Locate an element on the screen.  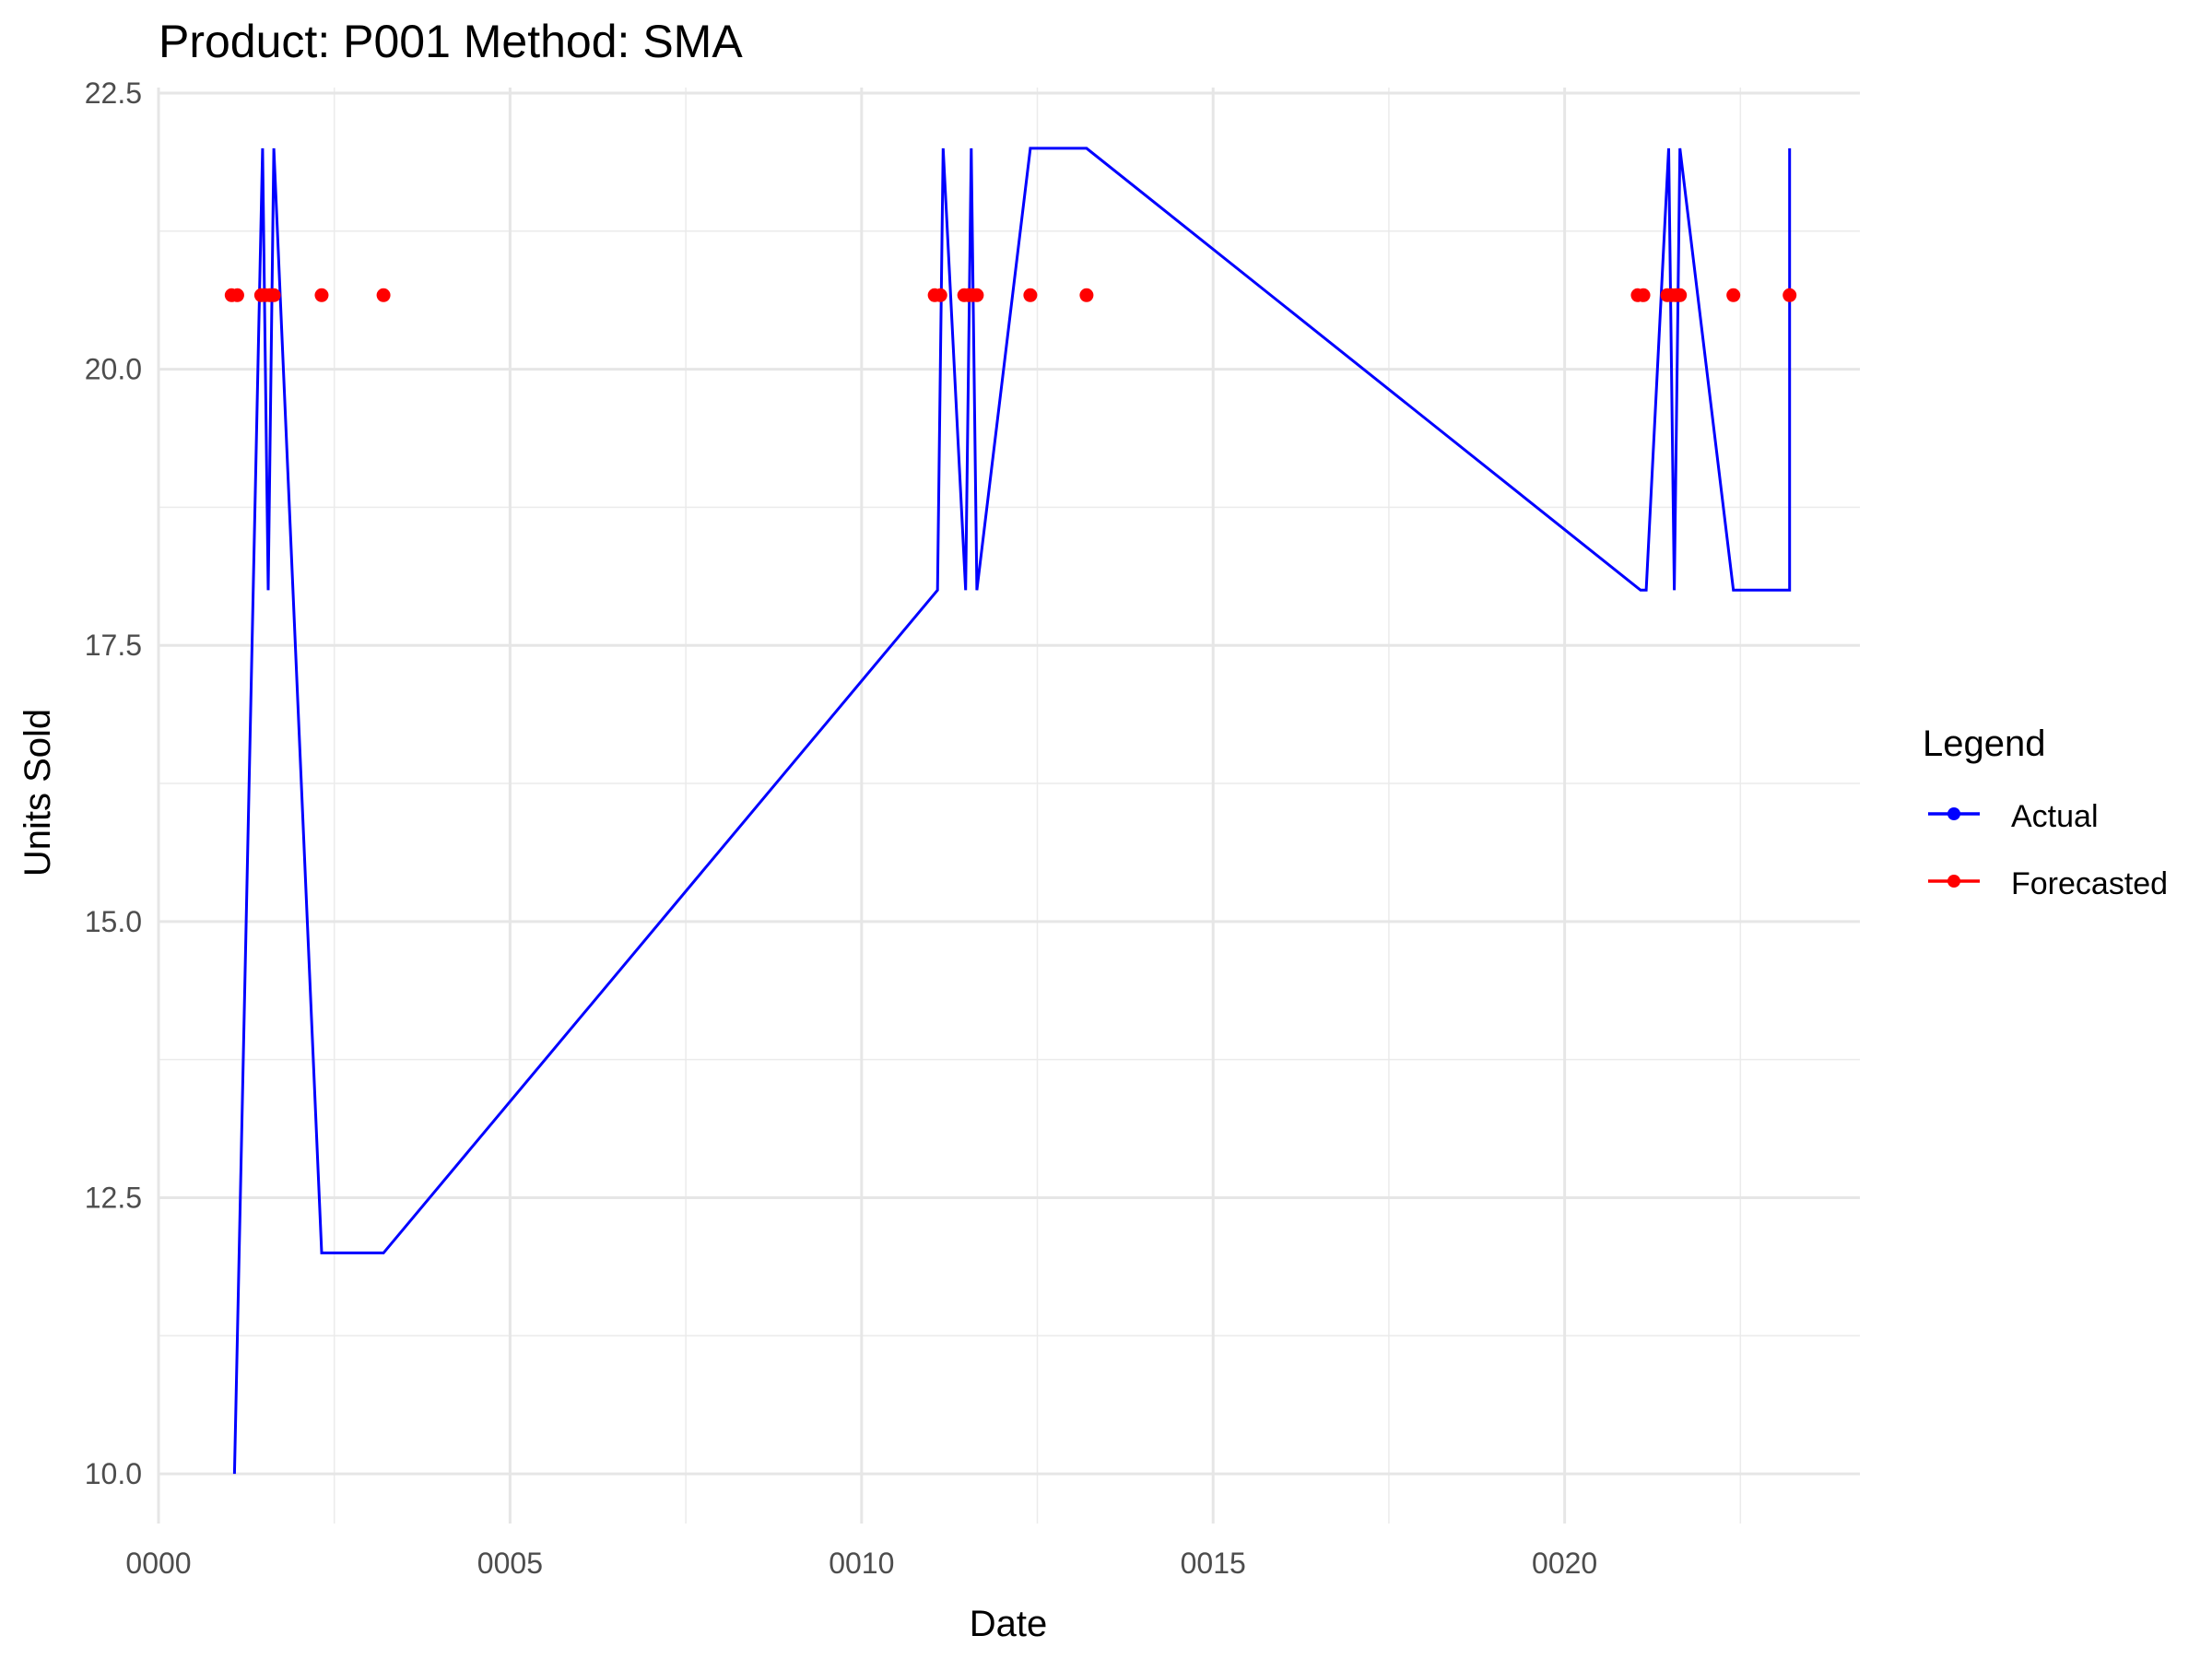
legend-label-forecasted: Forecasted is located at coordinates (2089, 883).